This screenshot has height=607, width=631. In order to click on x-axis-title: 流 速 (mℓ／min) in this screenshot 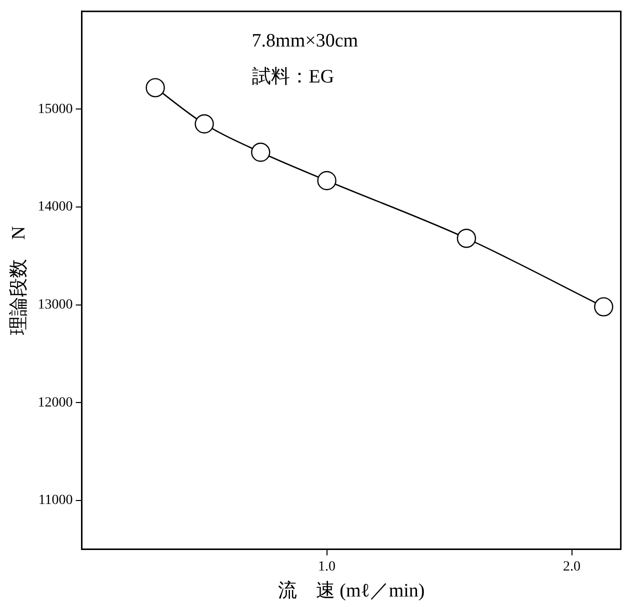, I will do `click(351, 591)`.